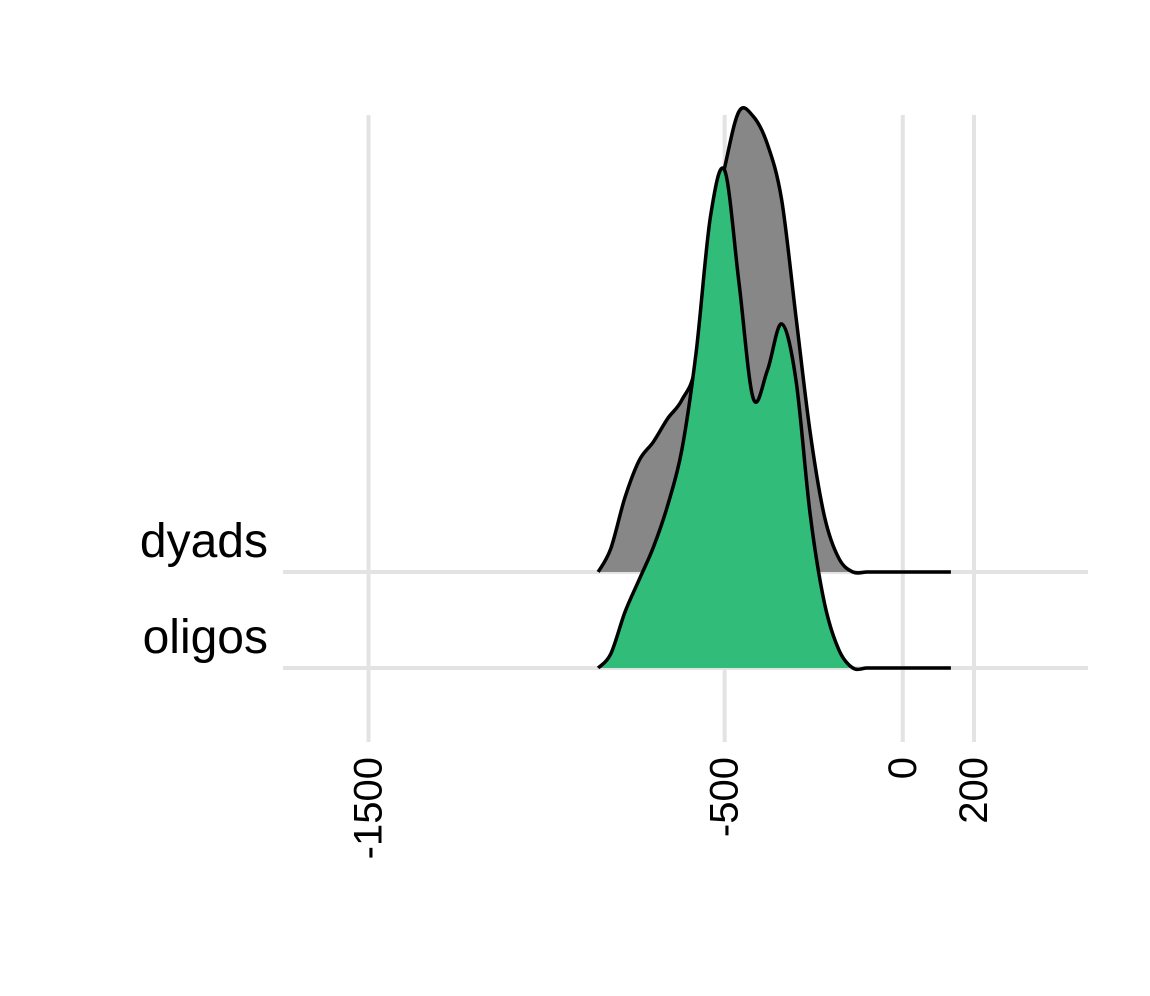 The width and height of the screenshot is (1150, 996). Describe the element at coordinates (903, 768) in the screenshot. I see `x-tick-label-0: 0` at that location.